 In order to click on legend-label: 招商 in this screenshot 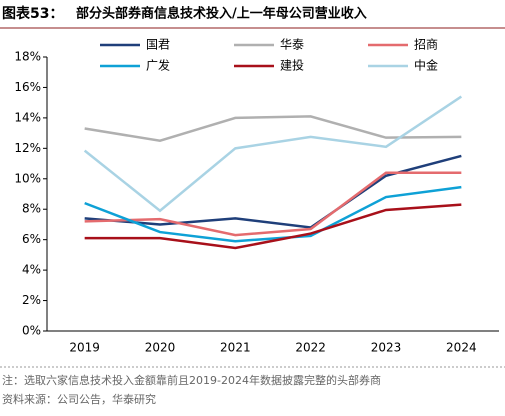, I will do `click(426, 44)`.